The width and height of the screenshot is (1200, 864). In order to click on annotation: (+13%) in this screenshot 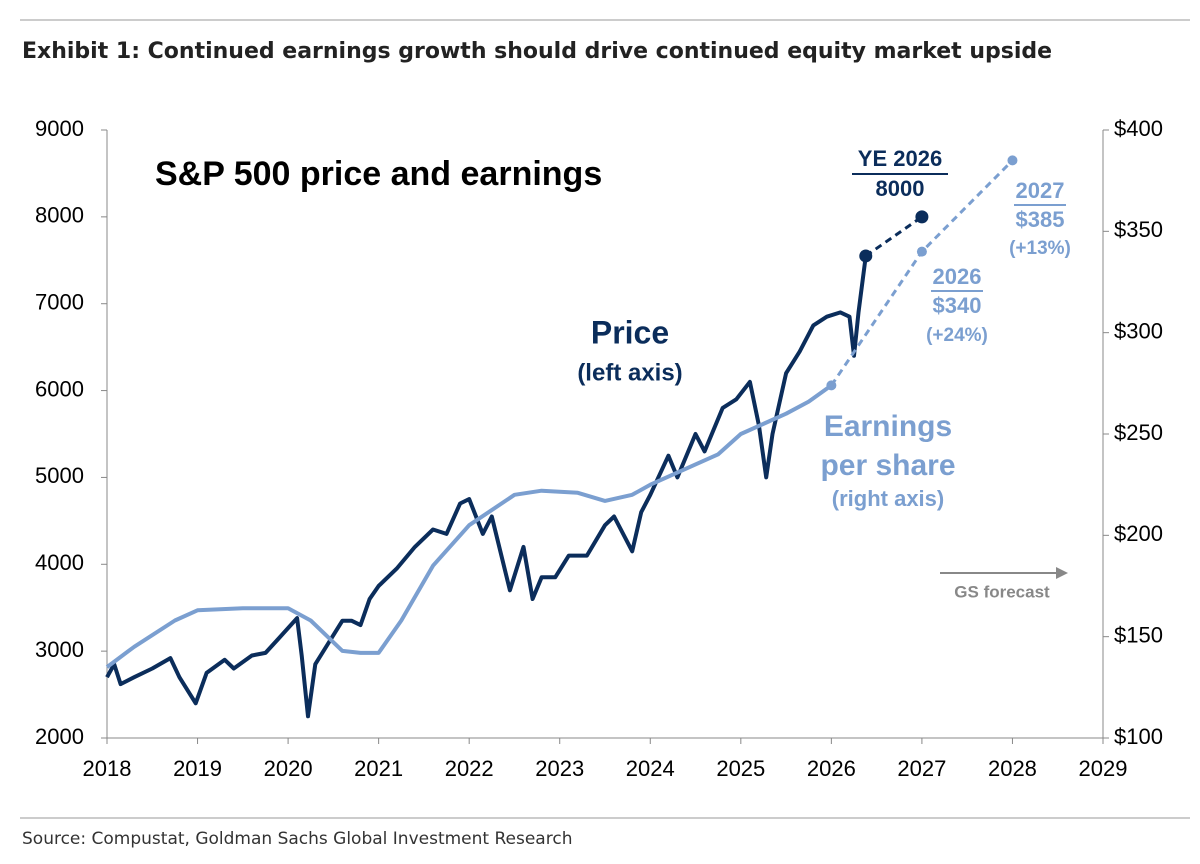, I will do `click(1040, 248)`.